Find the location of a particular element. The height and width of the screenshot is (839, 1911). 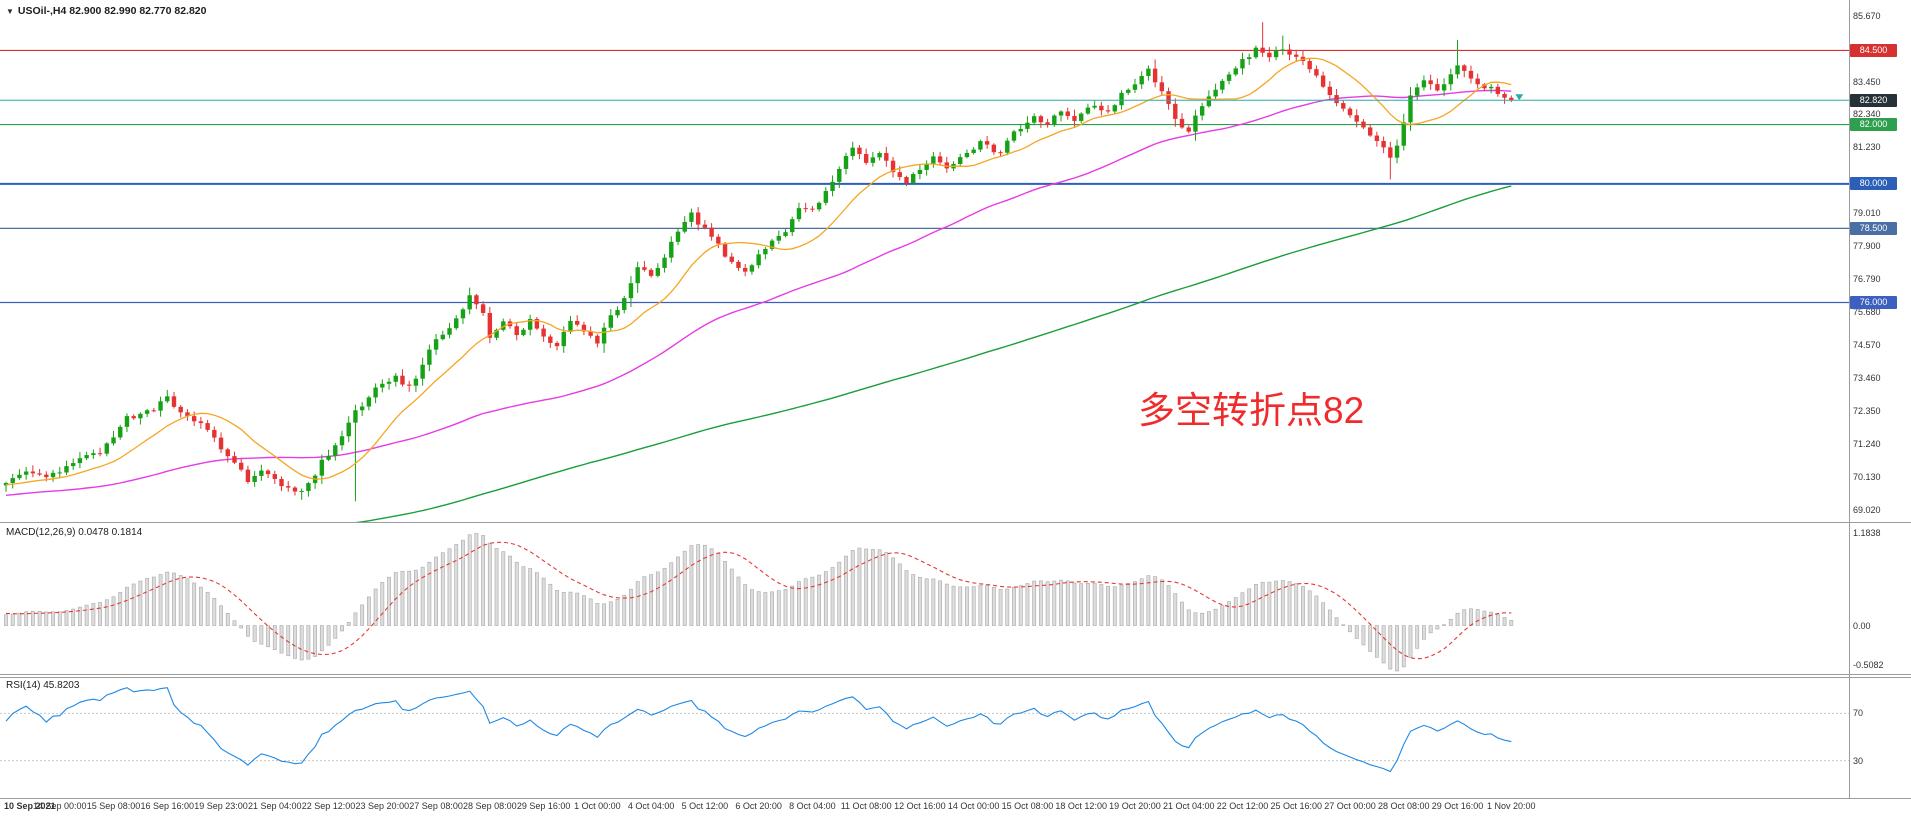

time-axis-label: 18 Oct 12:00 is located at coordinates (1081, 806).